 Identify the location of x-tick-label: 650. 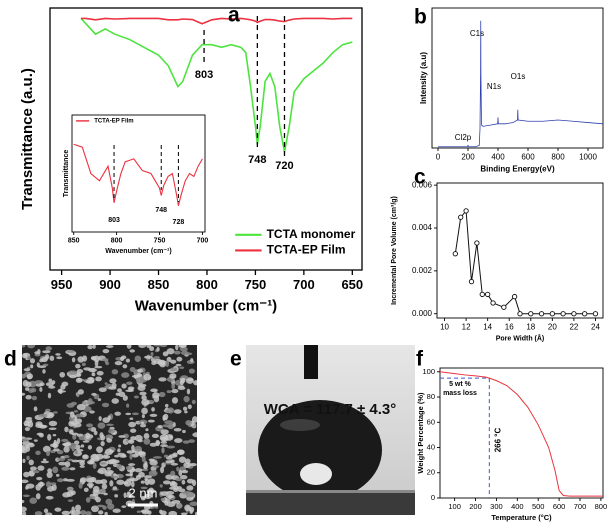
(352, 284).